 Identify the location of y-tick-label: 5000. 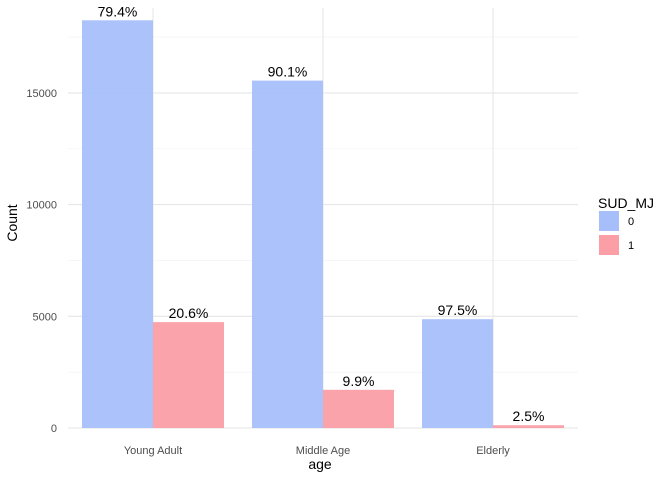
(45, 317).